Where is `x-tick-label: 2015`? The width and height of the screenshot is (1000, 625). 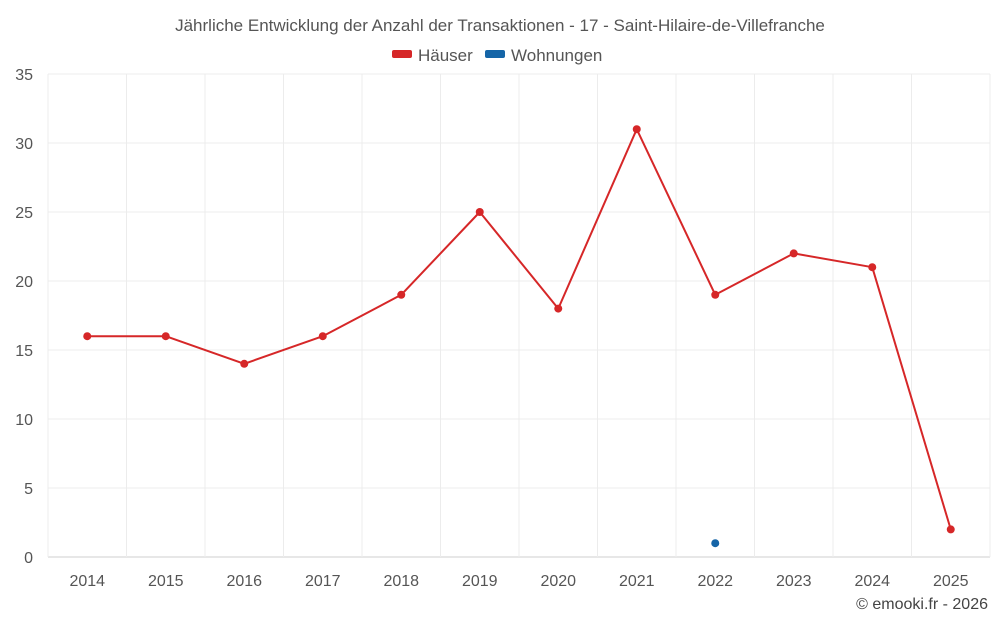
x-tick-label: 2015 is located at coordinates (166, 581).